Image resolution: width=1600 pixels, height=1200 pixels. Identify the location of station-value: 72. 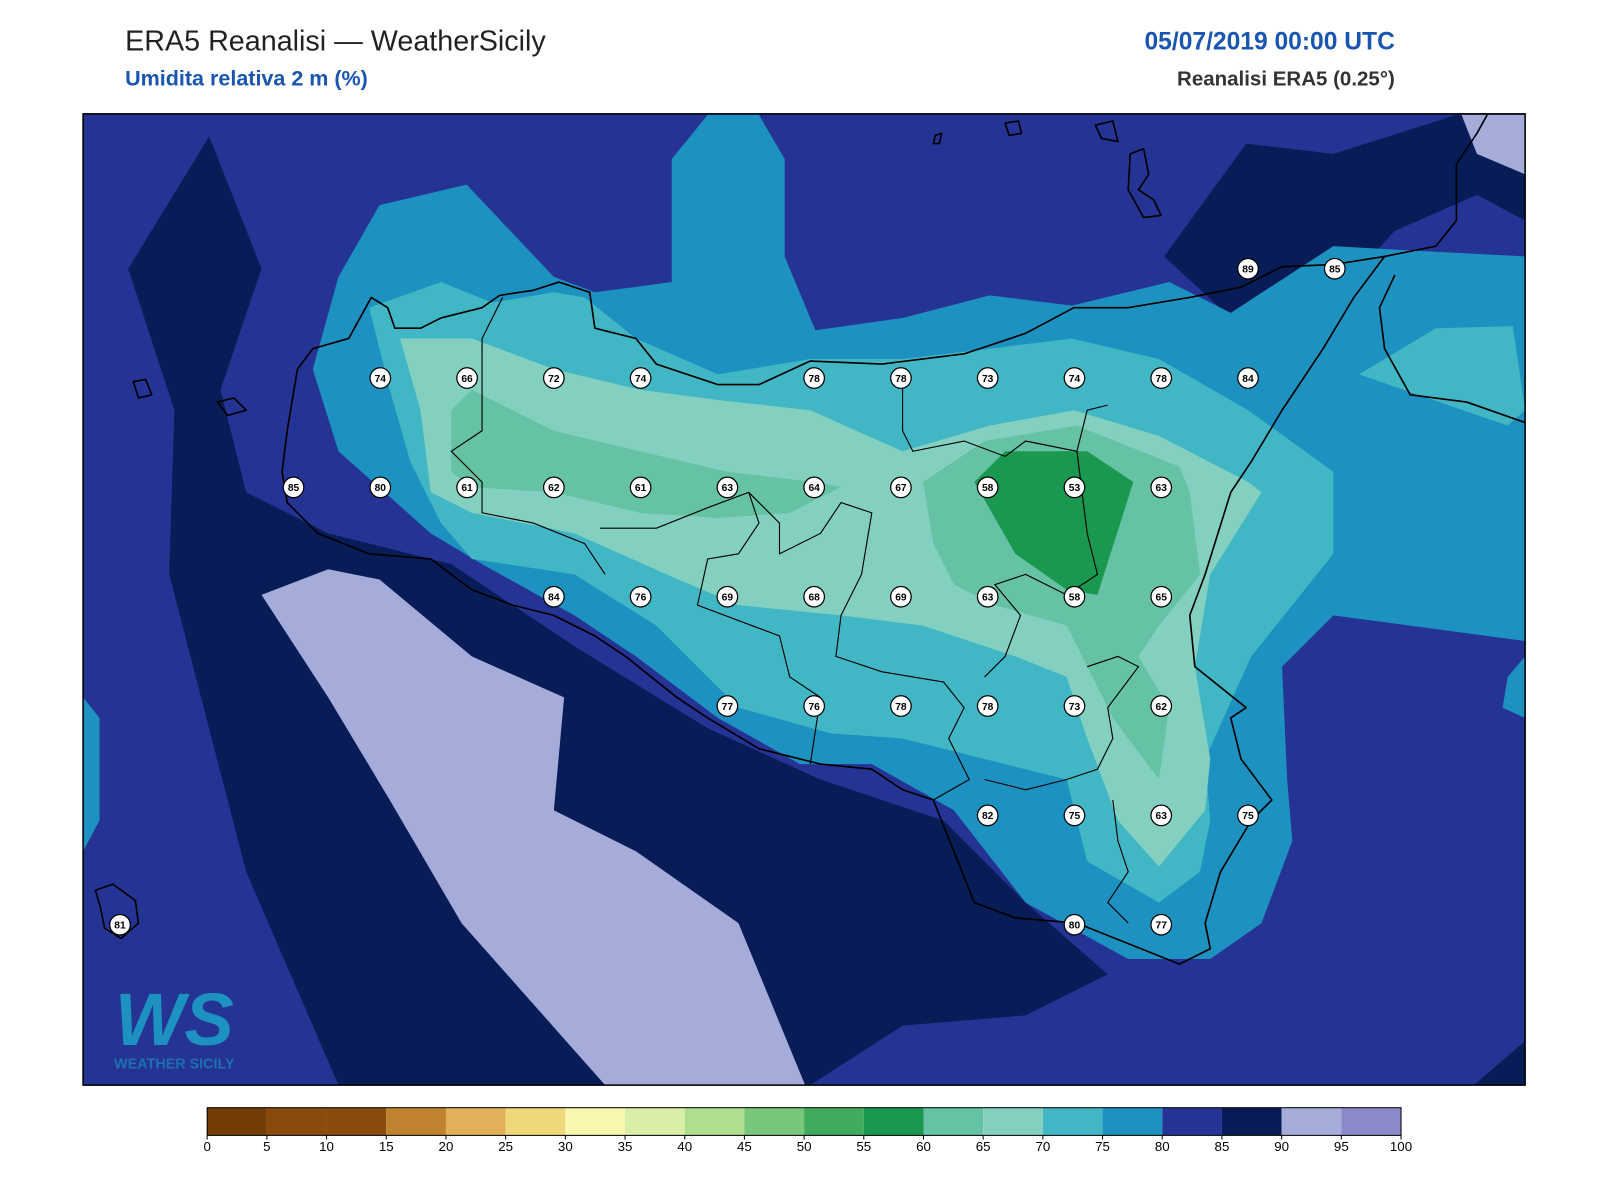
(554, 379).